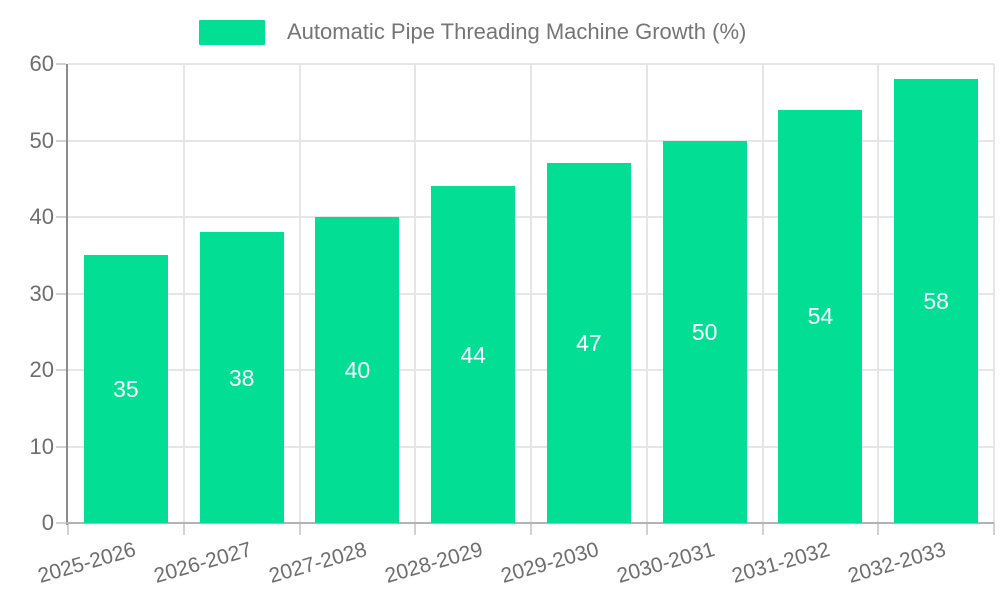  Describe the element at coordinates (41, 140) in the screenshot. I see `y-axis-label: 50` at that location.